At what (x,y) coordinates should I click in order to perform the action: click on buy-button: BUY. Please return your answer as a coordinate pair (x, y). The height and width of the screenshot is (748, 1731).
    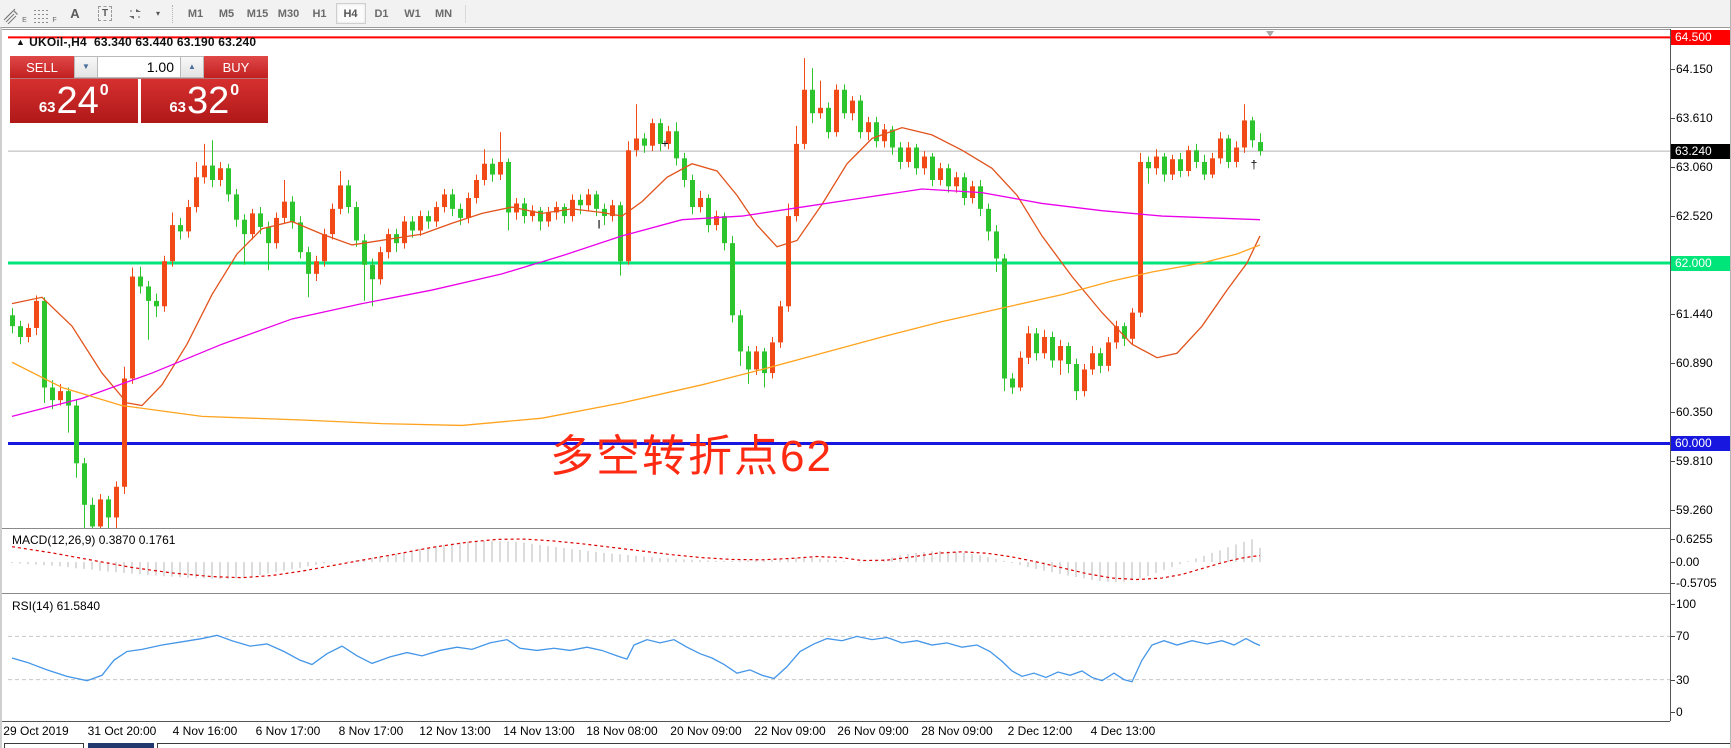
    Looking at the image, I should click on (236, 67).